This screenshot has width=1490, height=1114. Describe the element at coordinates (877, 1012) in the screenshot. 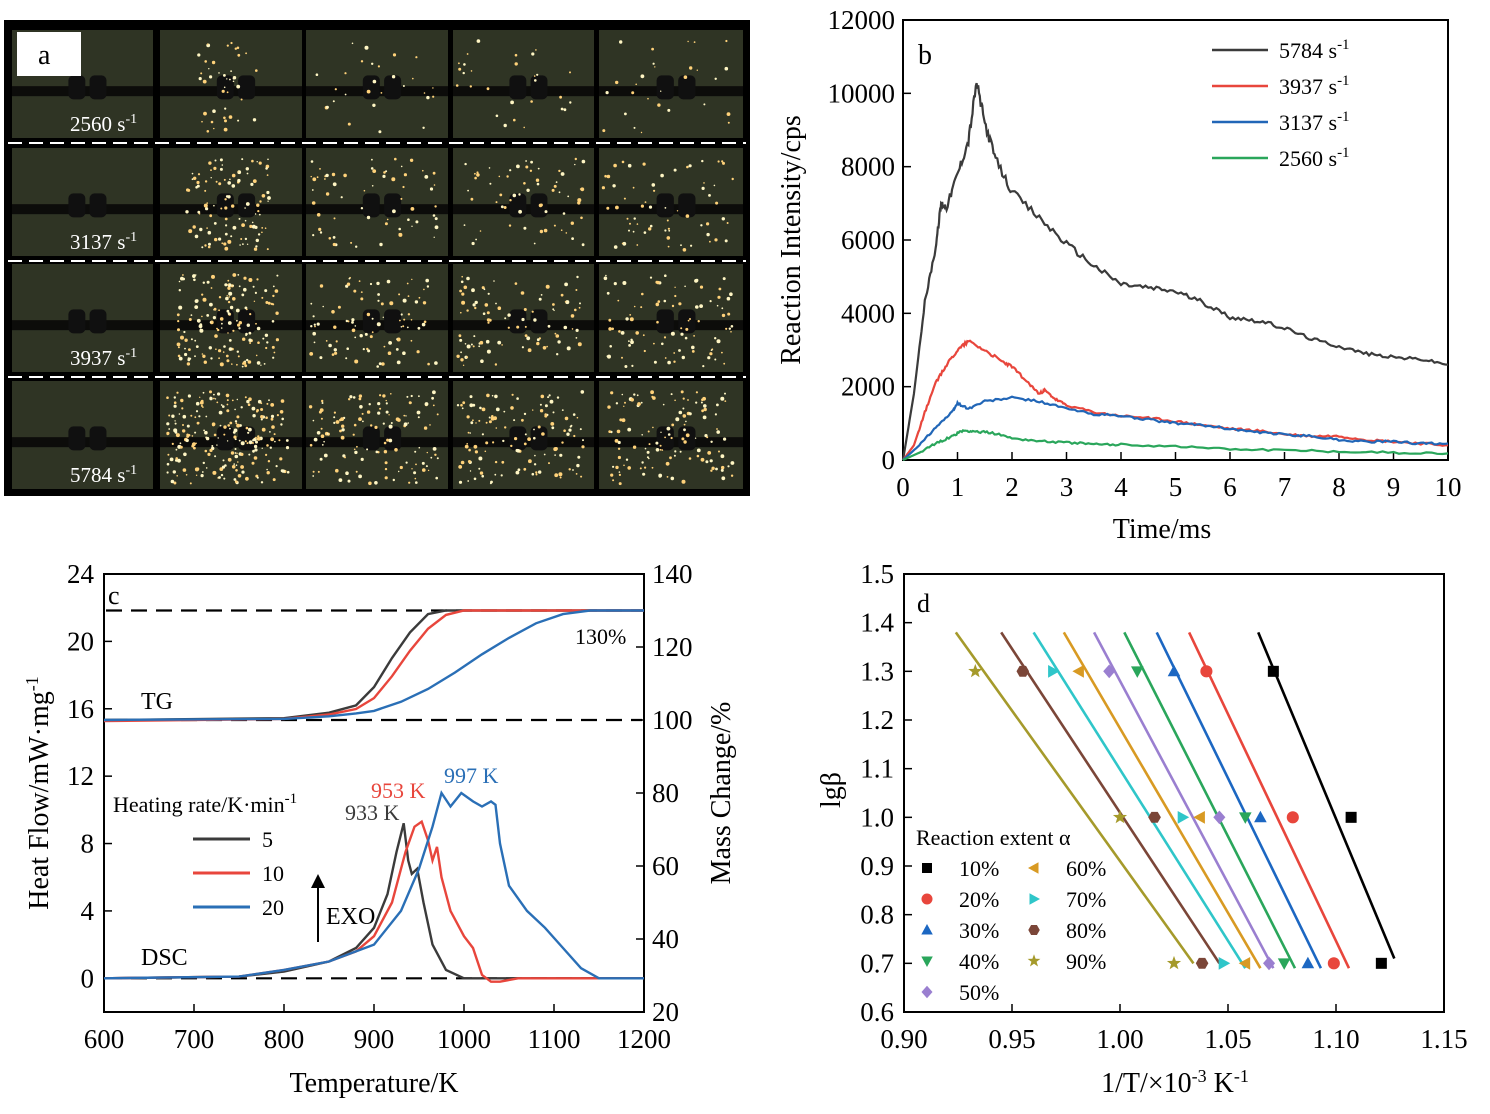

I see `panel-d-ytick-label: 0.6` at that location.